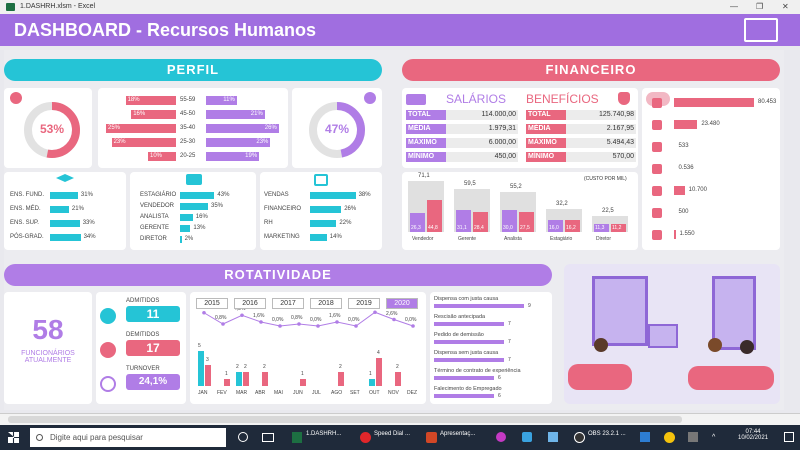  I want to click on chevron-up-icon: ^, so click(714, 437).